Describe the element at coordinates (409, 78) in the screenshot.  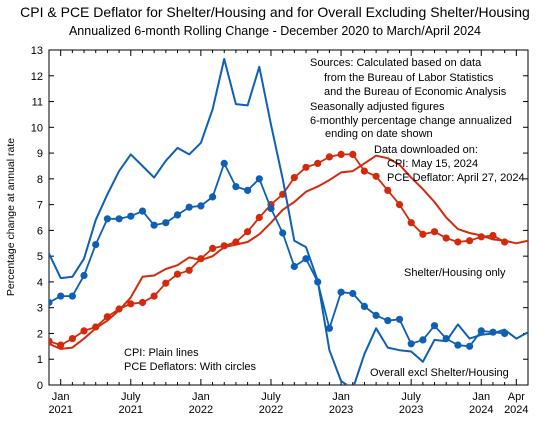
I see `sources-line-2: from the Bureau of Labor Statistics` at that location.